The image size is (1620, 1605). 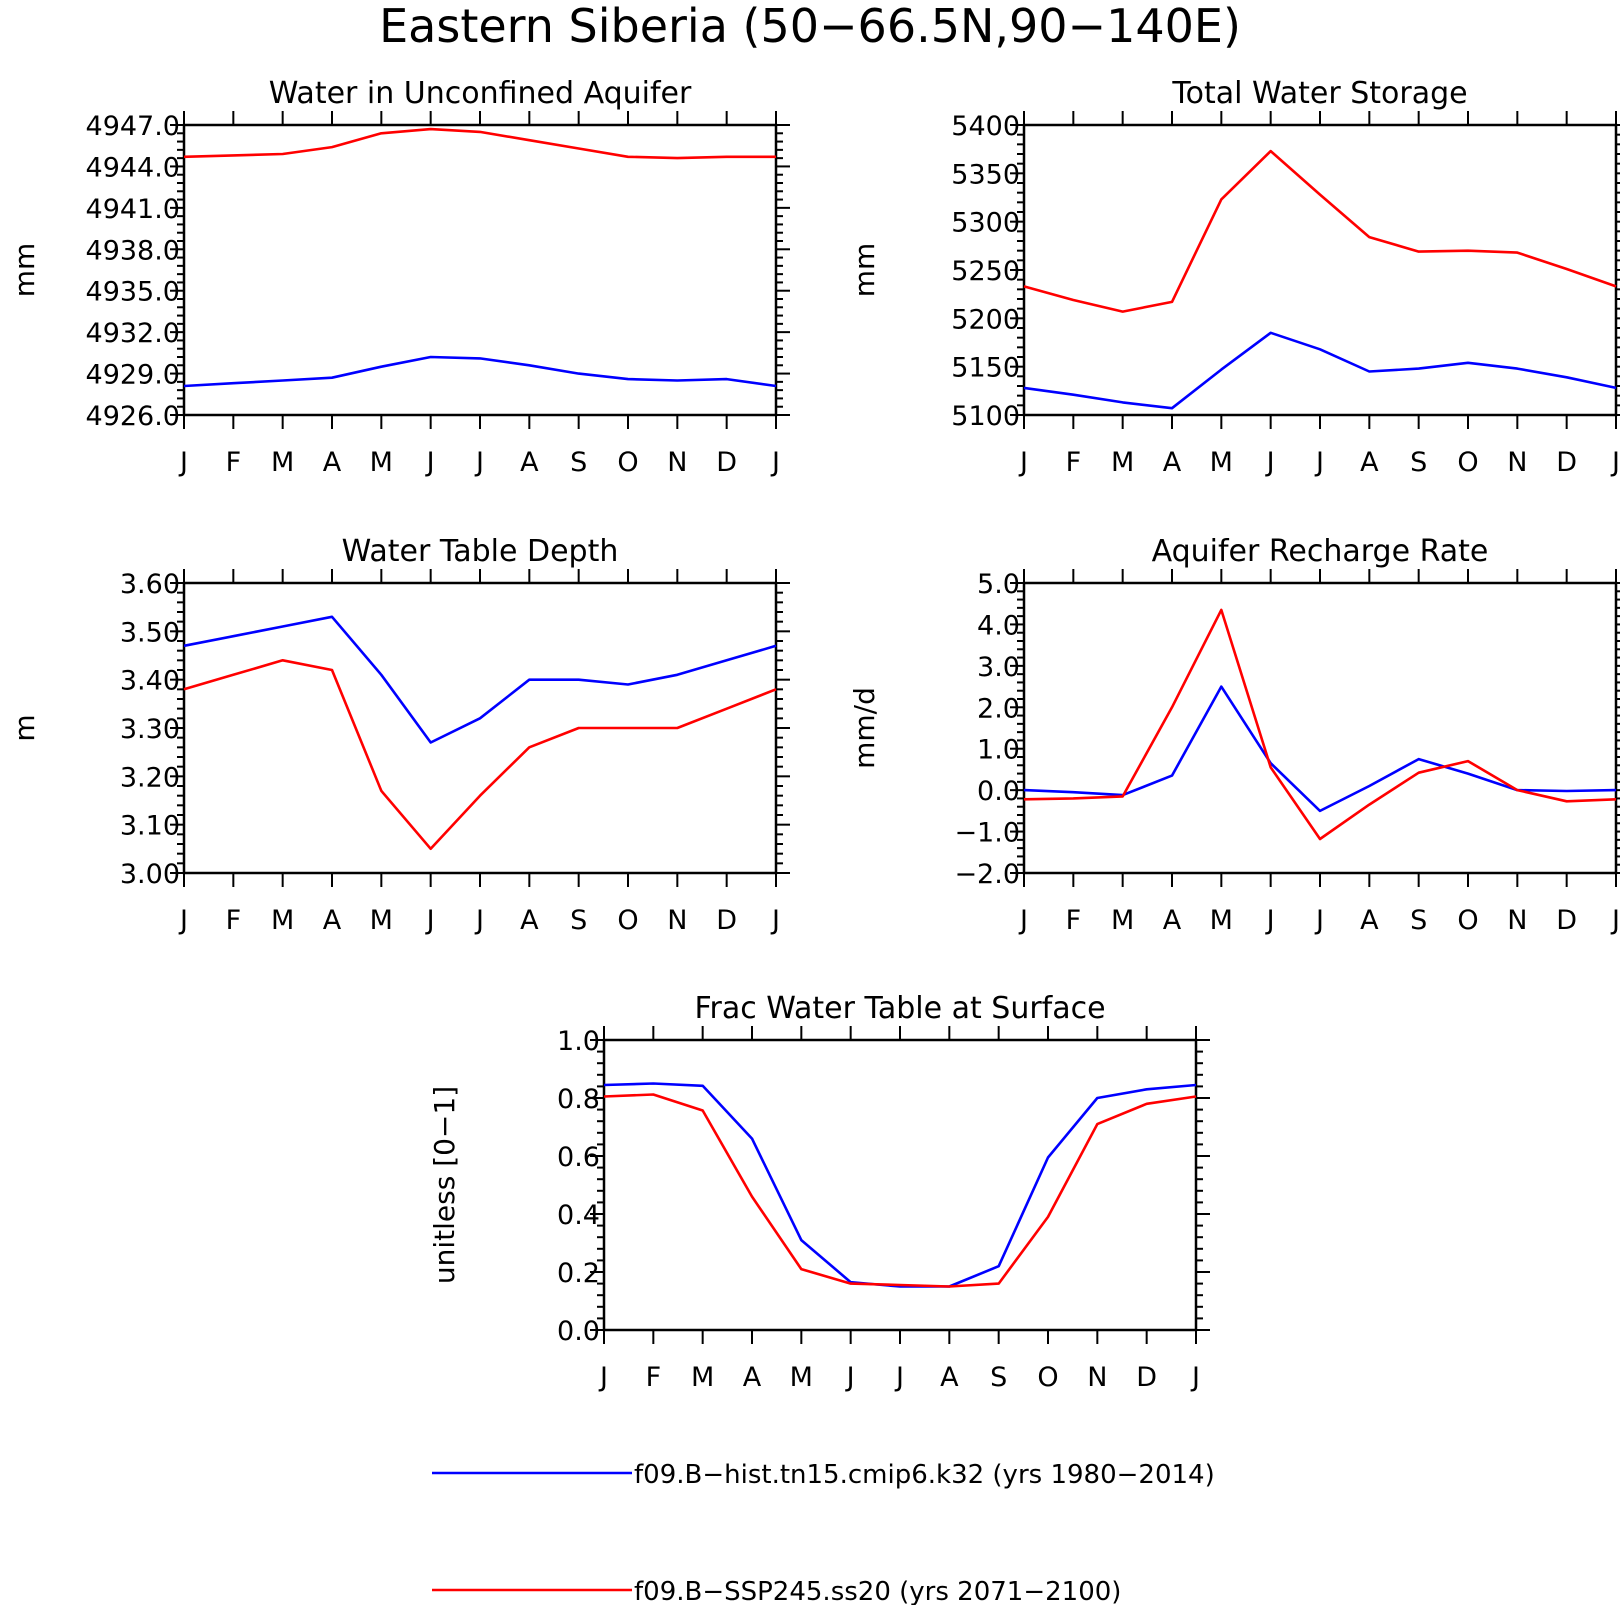 What do you see at coordinates (985, 126) in the screenshot?
I see `y-tick-label: 5400` at bounding box center [985, 126].